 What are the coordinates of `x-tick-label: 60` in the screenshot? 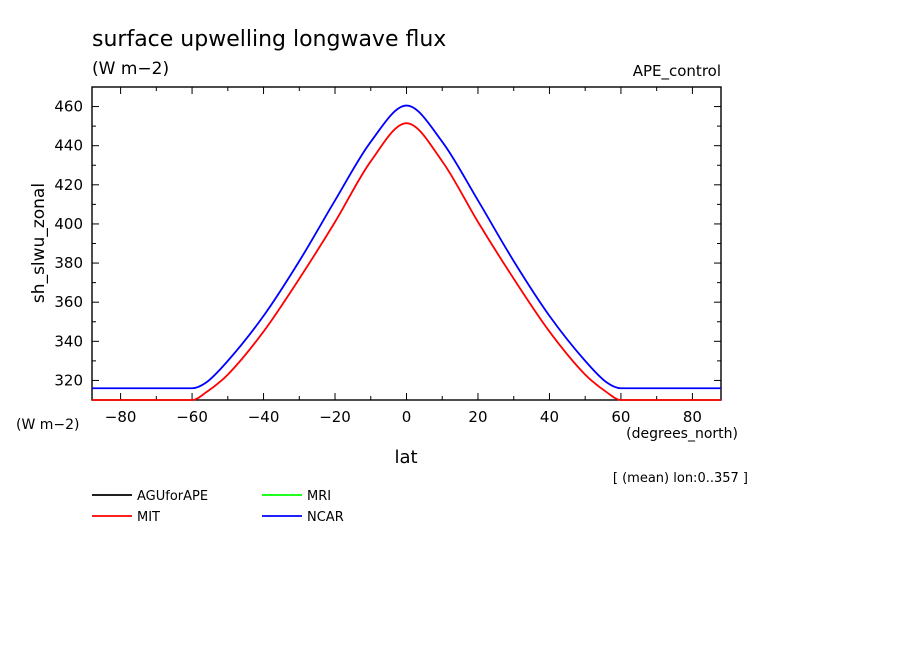 It's located at (620, 417).